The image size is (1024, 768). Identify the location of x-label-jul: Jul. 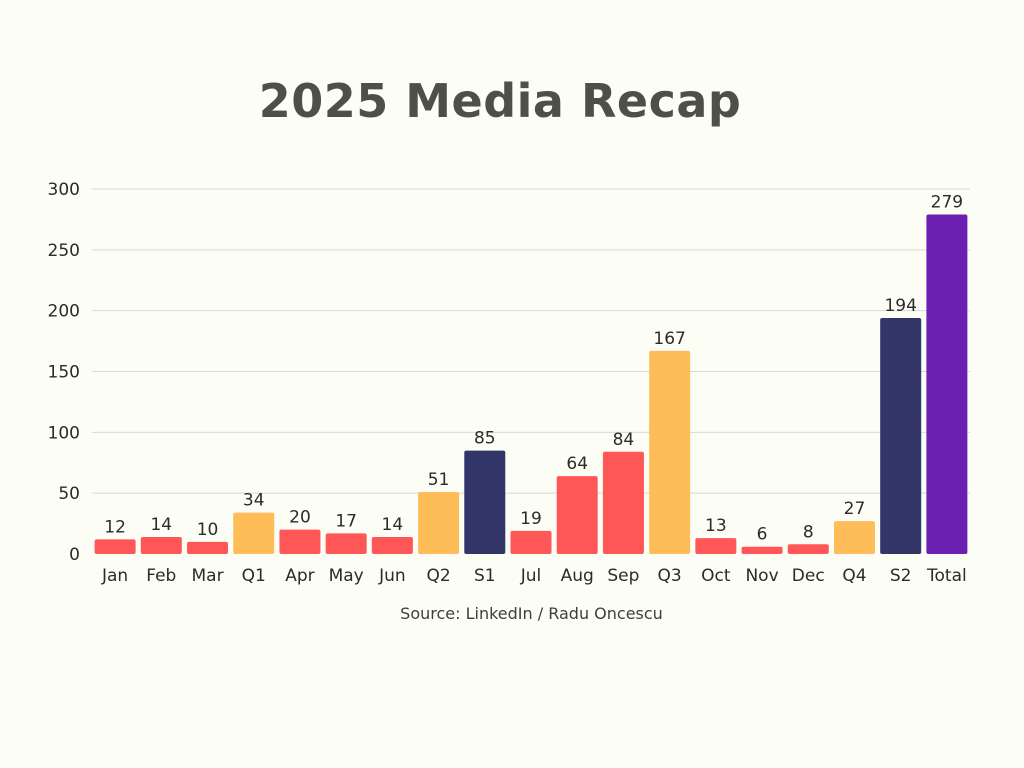
(531, 576).